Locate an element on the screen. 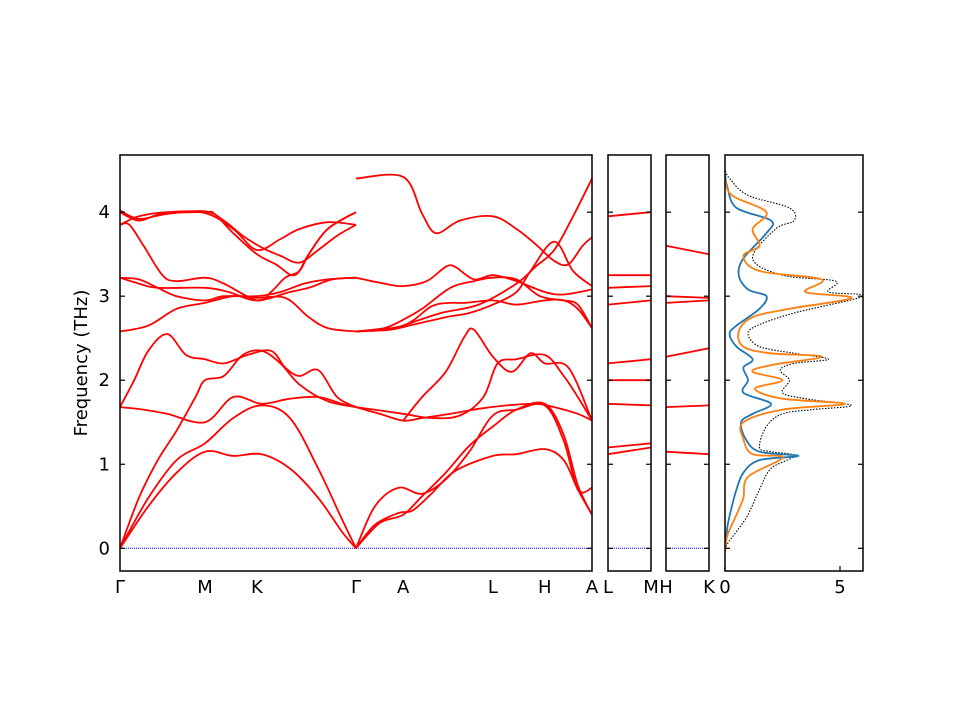  y-tick-label: 1 is located at coordinates (104, 464).